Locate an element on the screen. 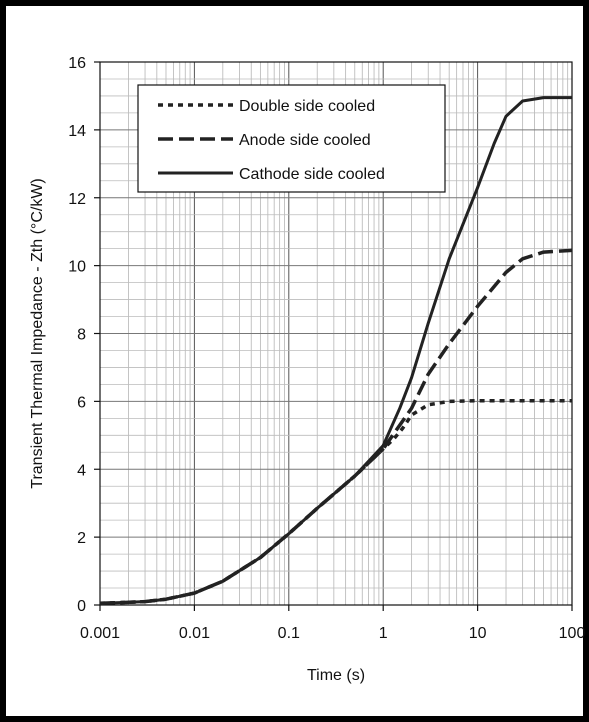 This screenshot has width=589, height=722. x-tick-label: 100 is located at coordinates (572, 633).